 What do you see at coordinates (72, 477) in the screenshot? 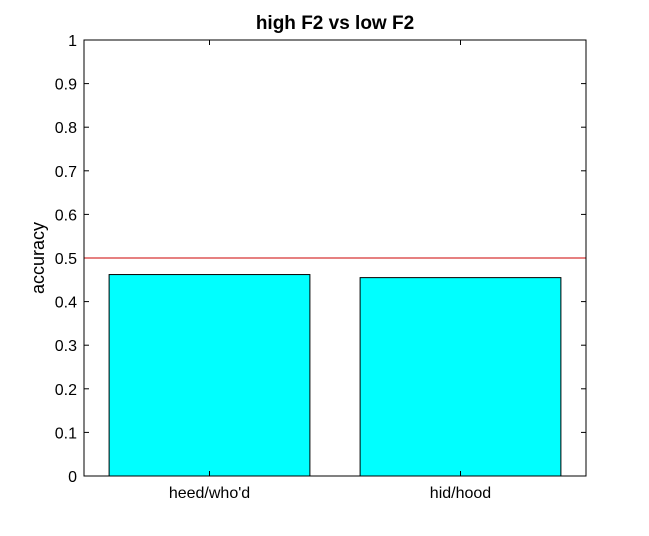
I see `y-tick-label: 0` at bounding box center [72, 477].